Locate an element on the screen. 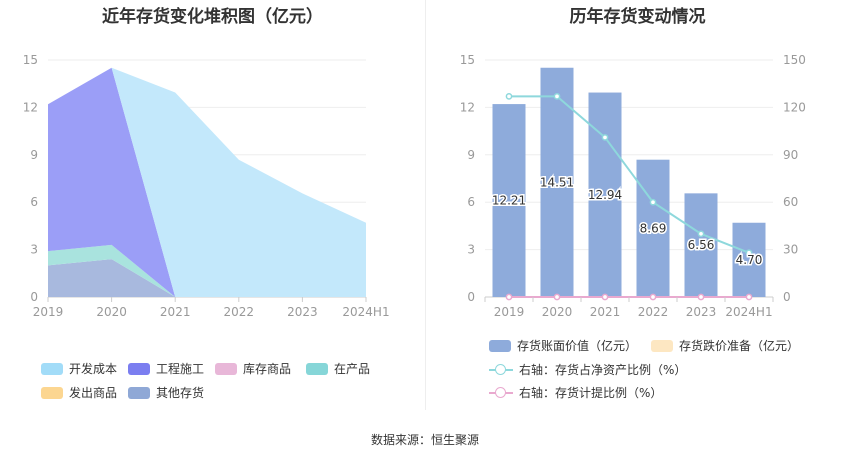 This screenshot has height=459, width=850. legend-item: 发出商品 is located at coordinates (79, 392).